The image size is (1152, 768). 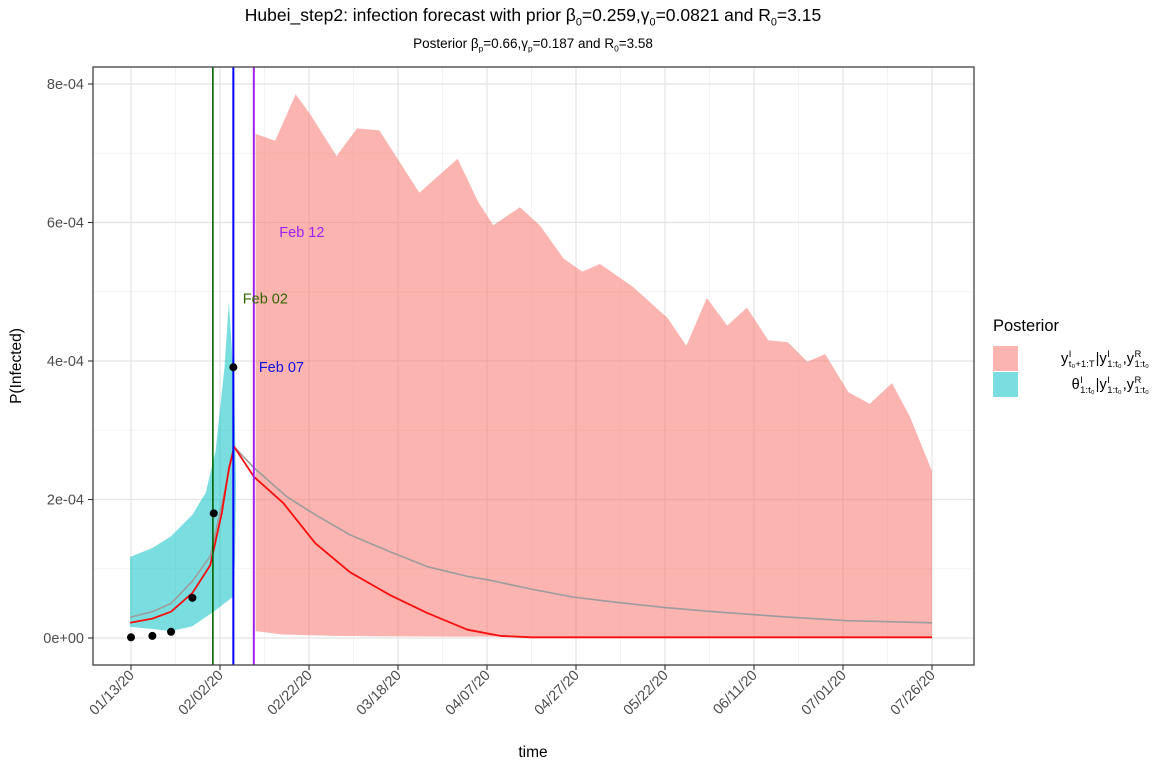 I want to click on x-tick-label: 04/27/20, so click(x=557, y=693).